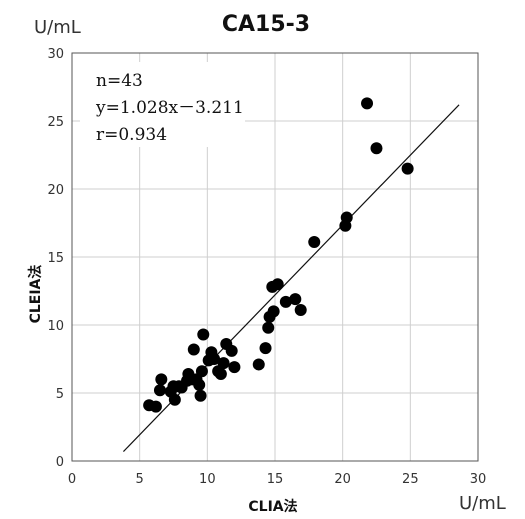 The height and width of the screenshot is (519, 525). What do you see at coordinates (55, 326) in the screenshot?
I see `y-tick-label: 10` at bounding box center [55, 326].